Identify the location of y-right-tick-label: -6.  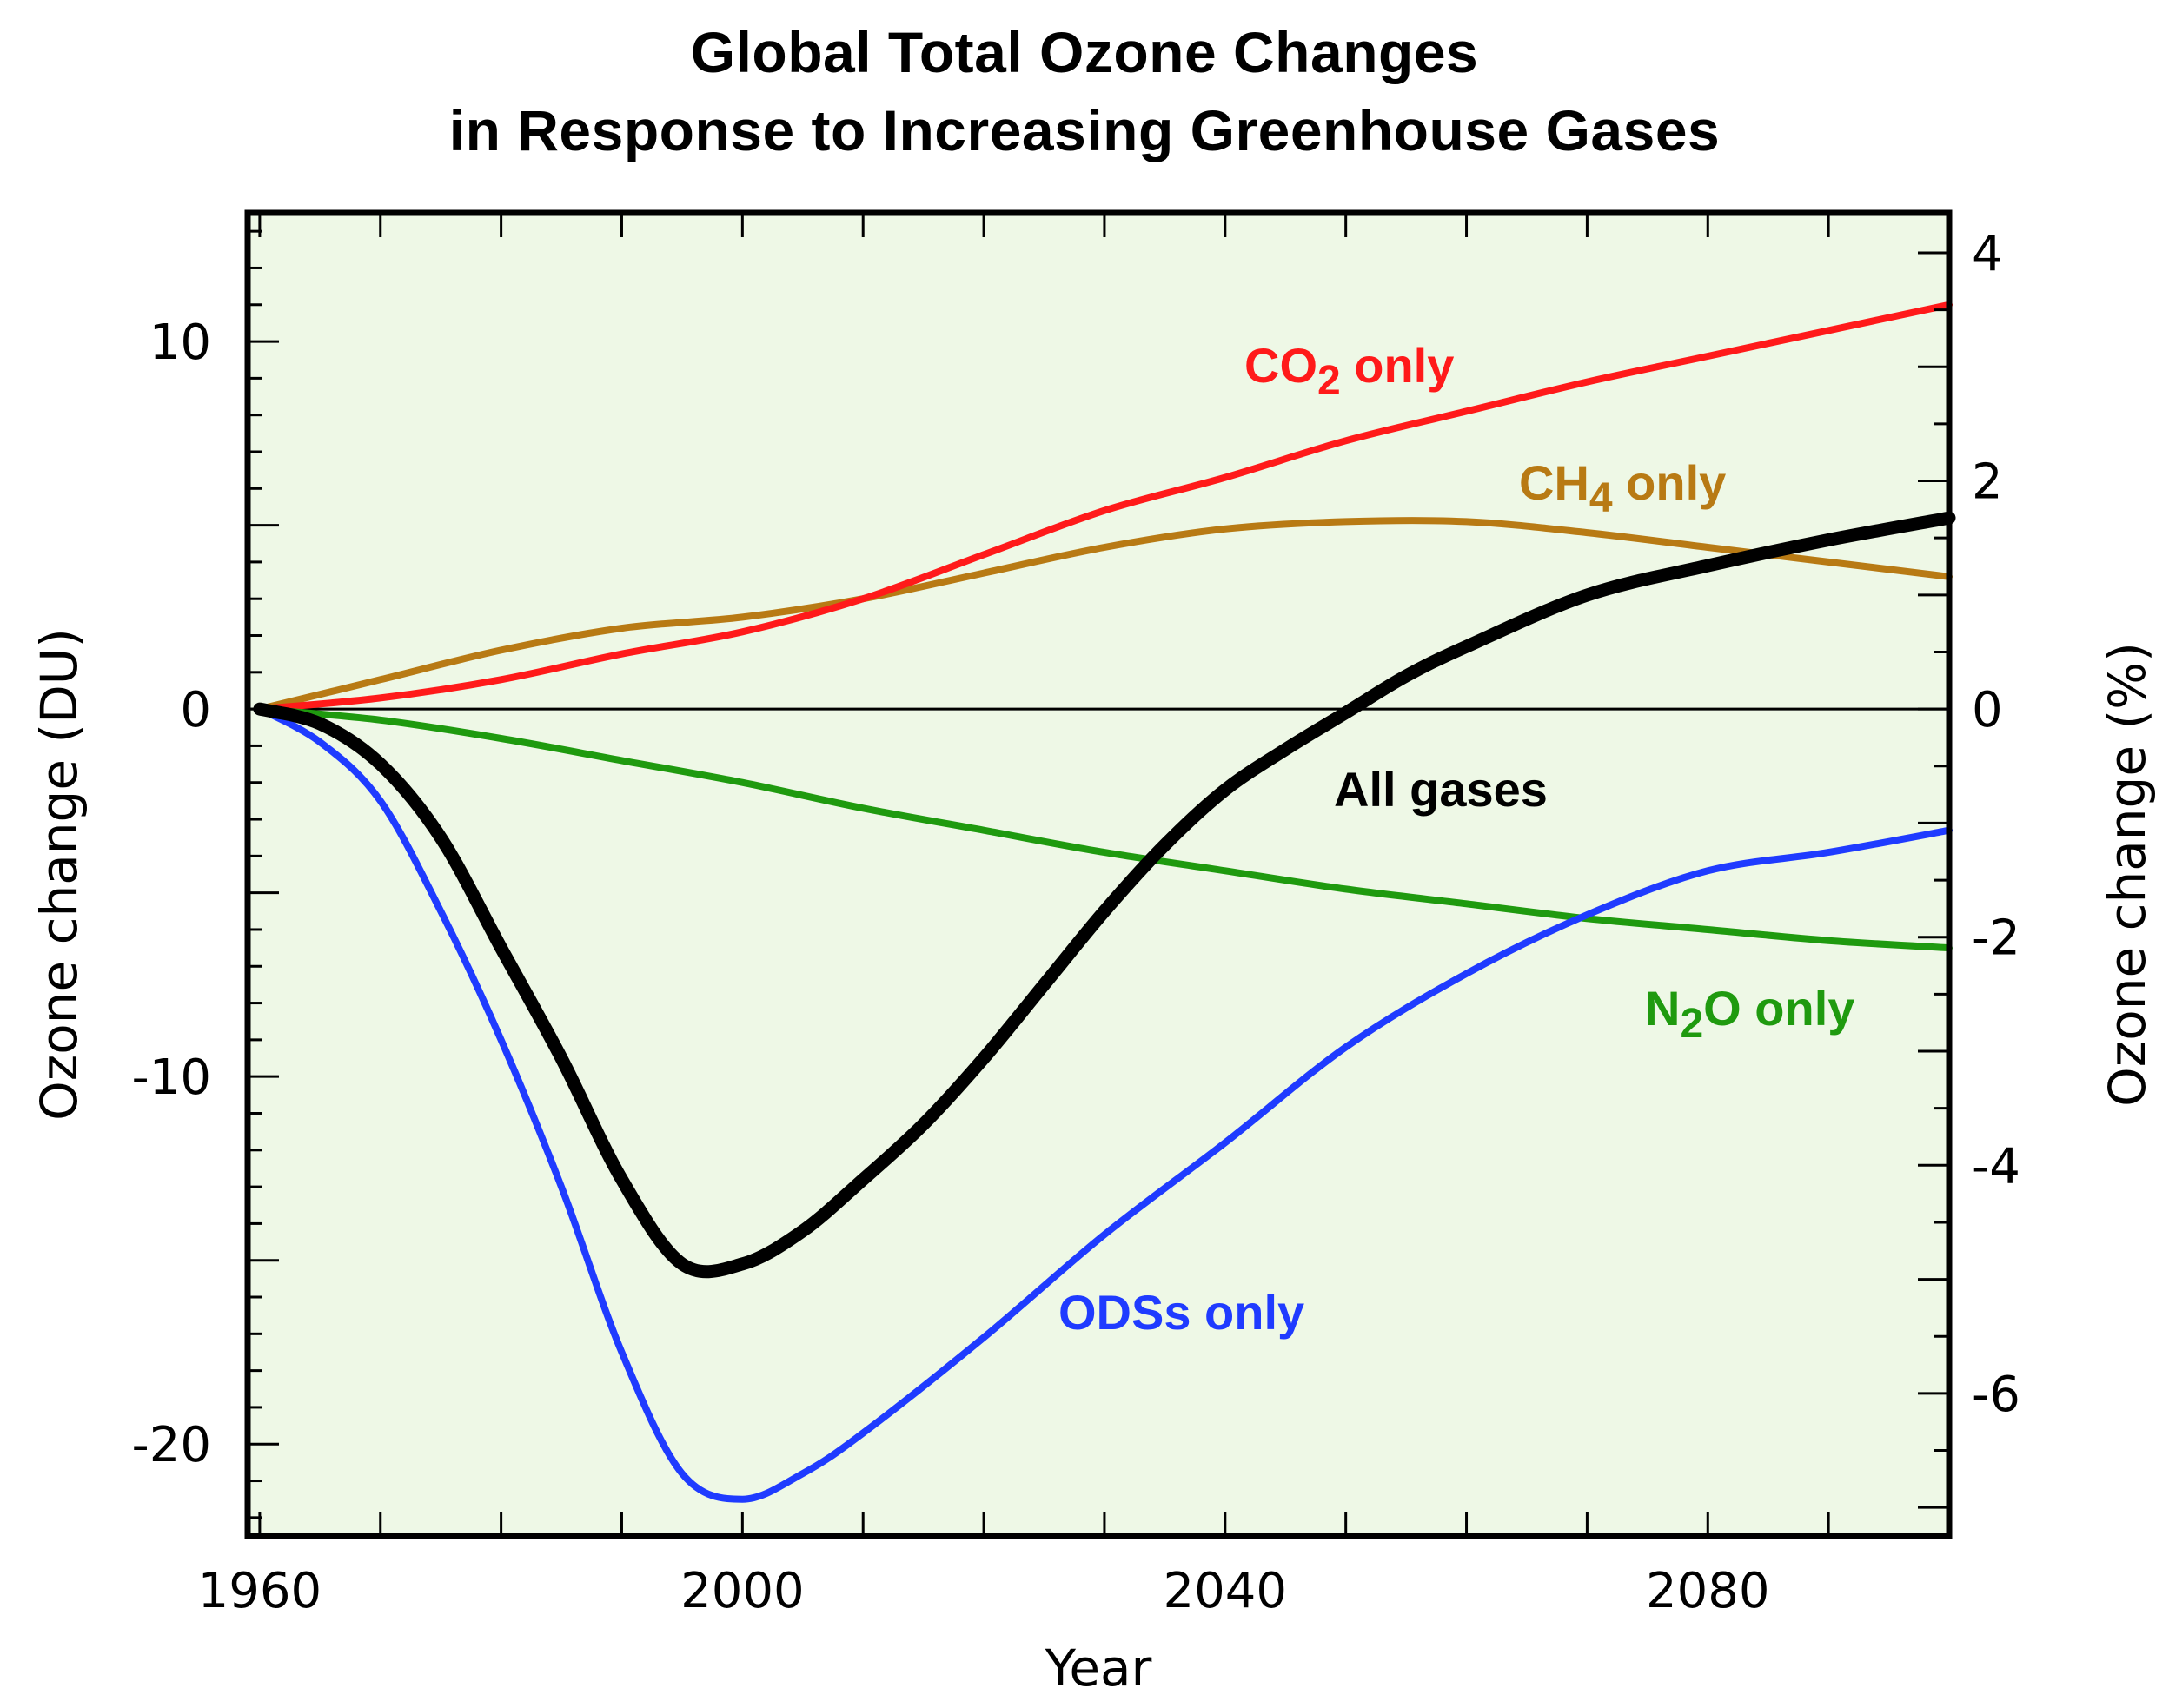
(1996, 1395).